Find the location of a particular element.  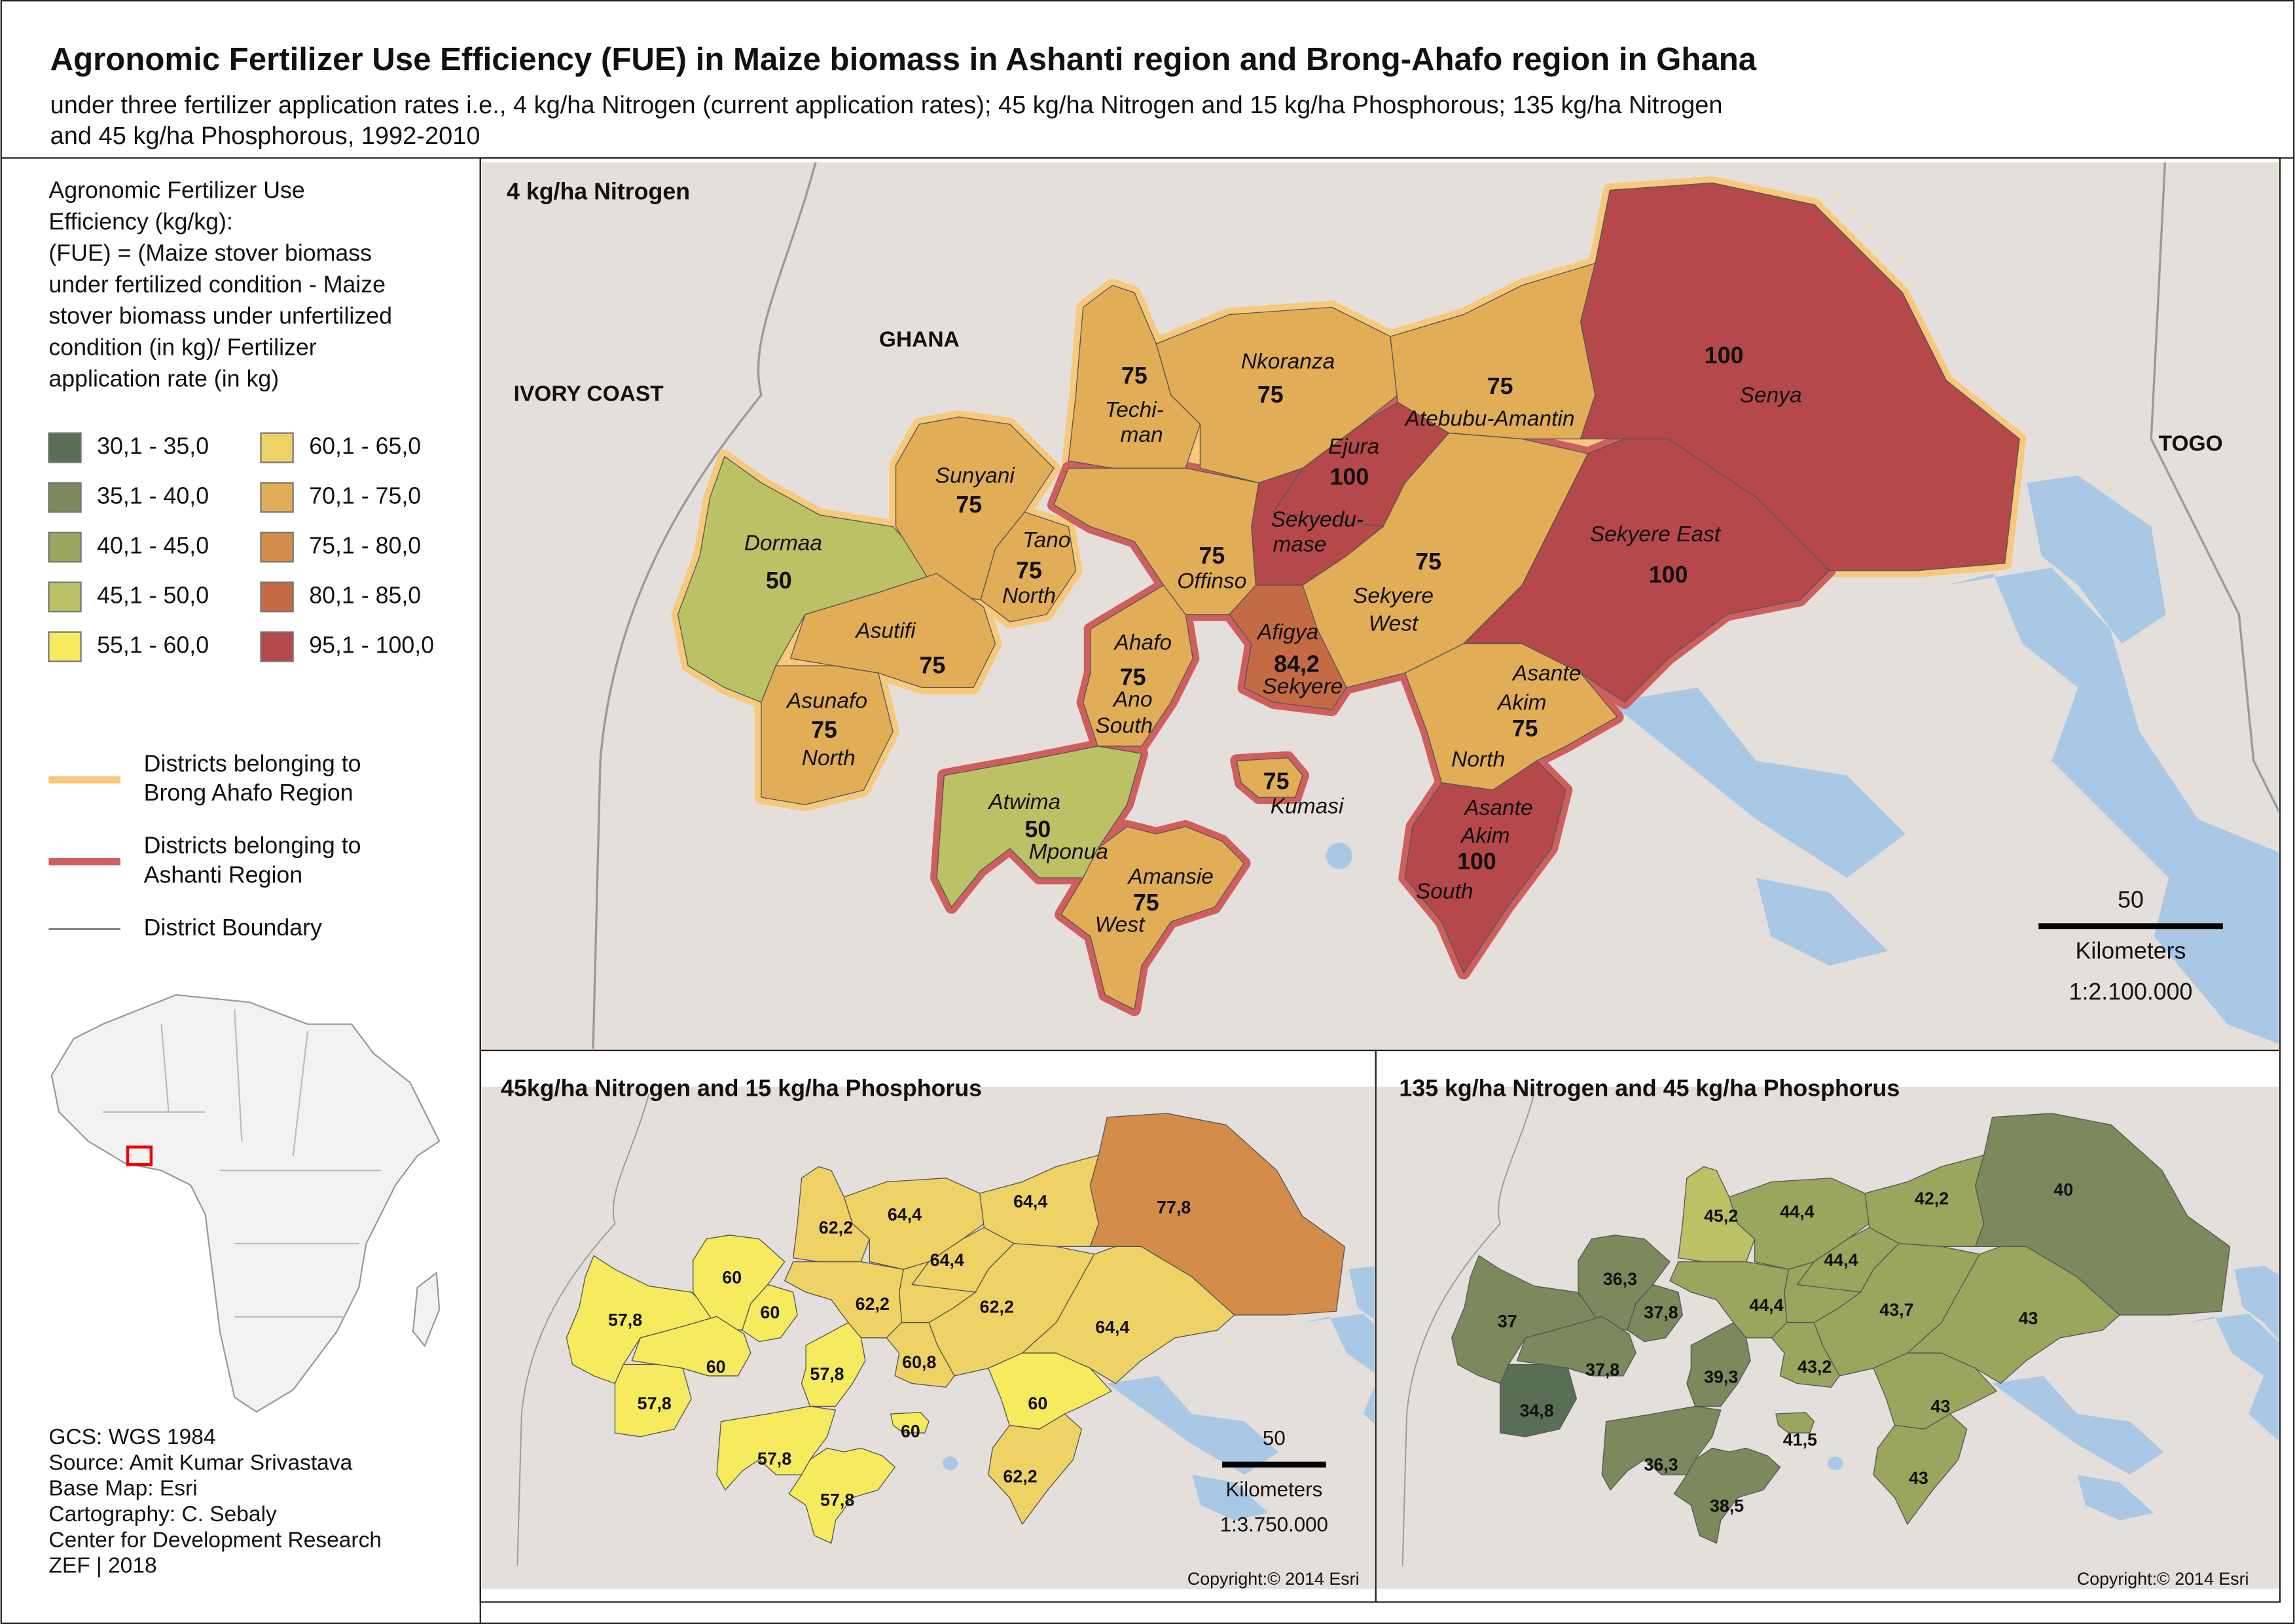

district-name: Ahafo is located at coordinates (1143, 642).